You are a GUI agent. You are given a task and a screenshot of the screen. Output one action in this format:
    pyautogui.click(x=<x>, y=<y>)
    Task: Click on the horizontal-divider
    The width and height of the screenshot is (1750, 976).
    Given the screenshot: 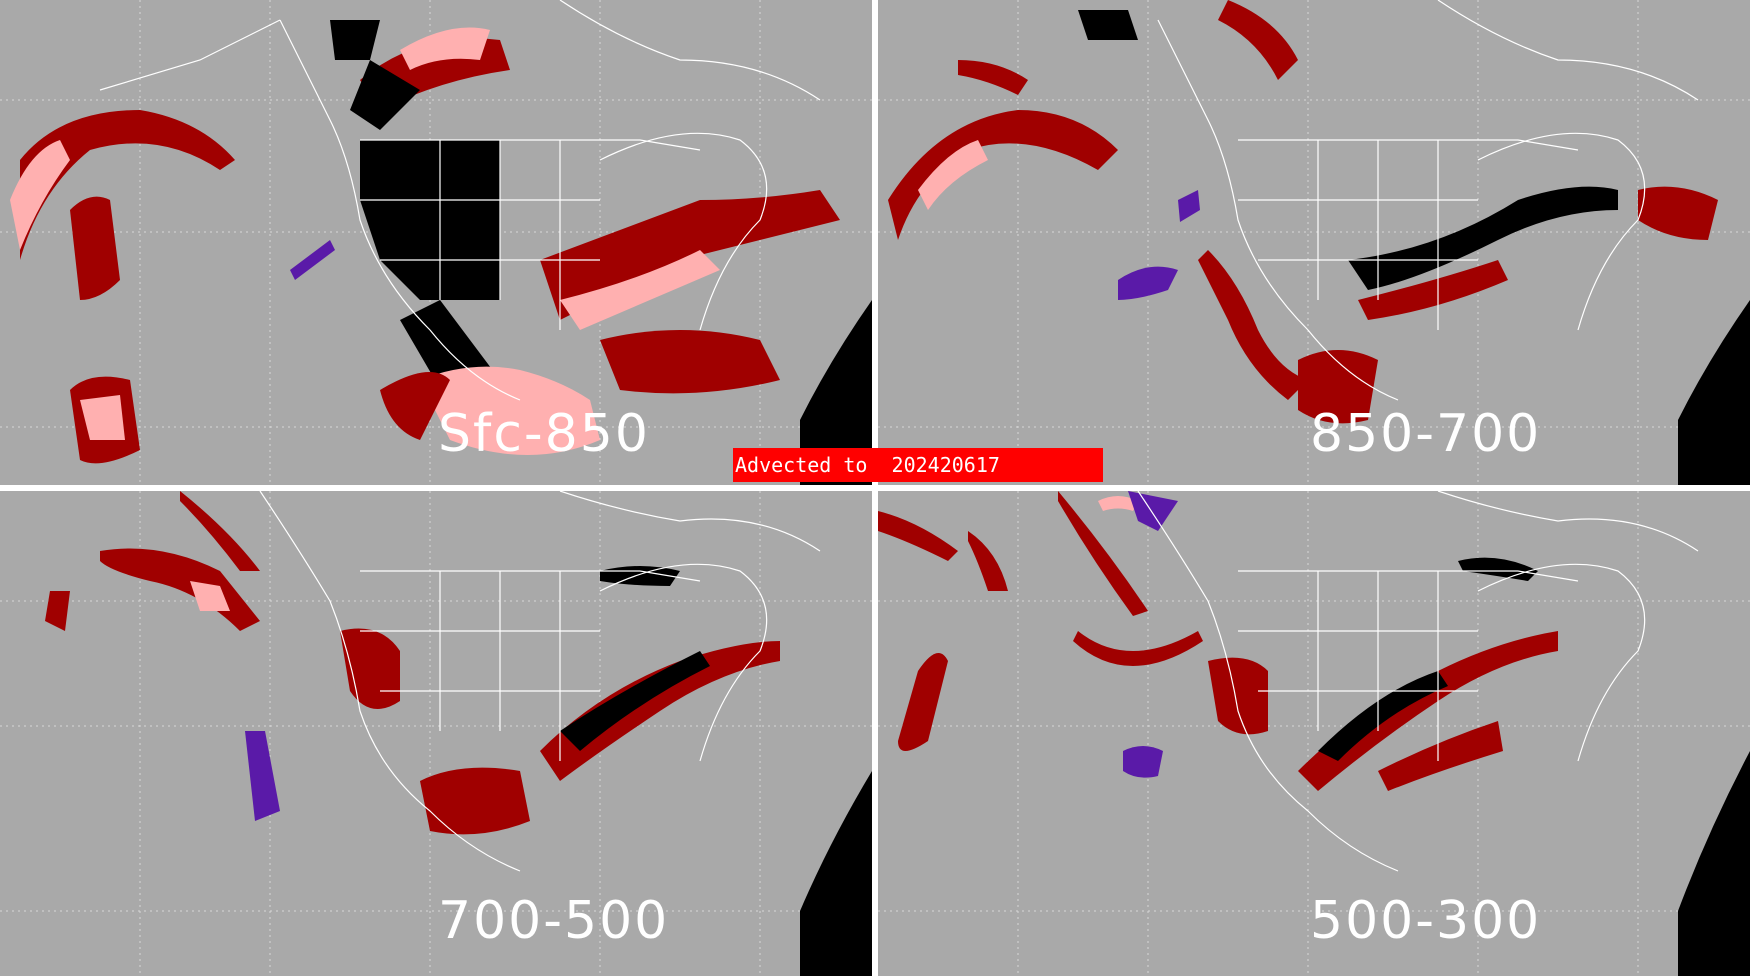 What is the action you would take?
    pyautogui.click(x=875, y=488)
    